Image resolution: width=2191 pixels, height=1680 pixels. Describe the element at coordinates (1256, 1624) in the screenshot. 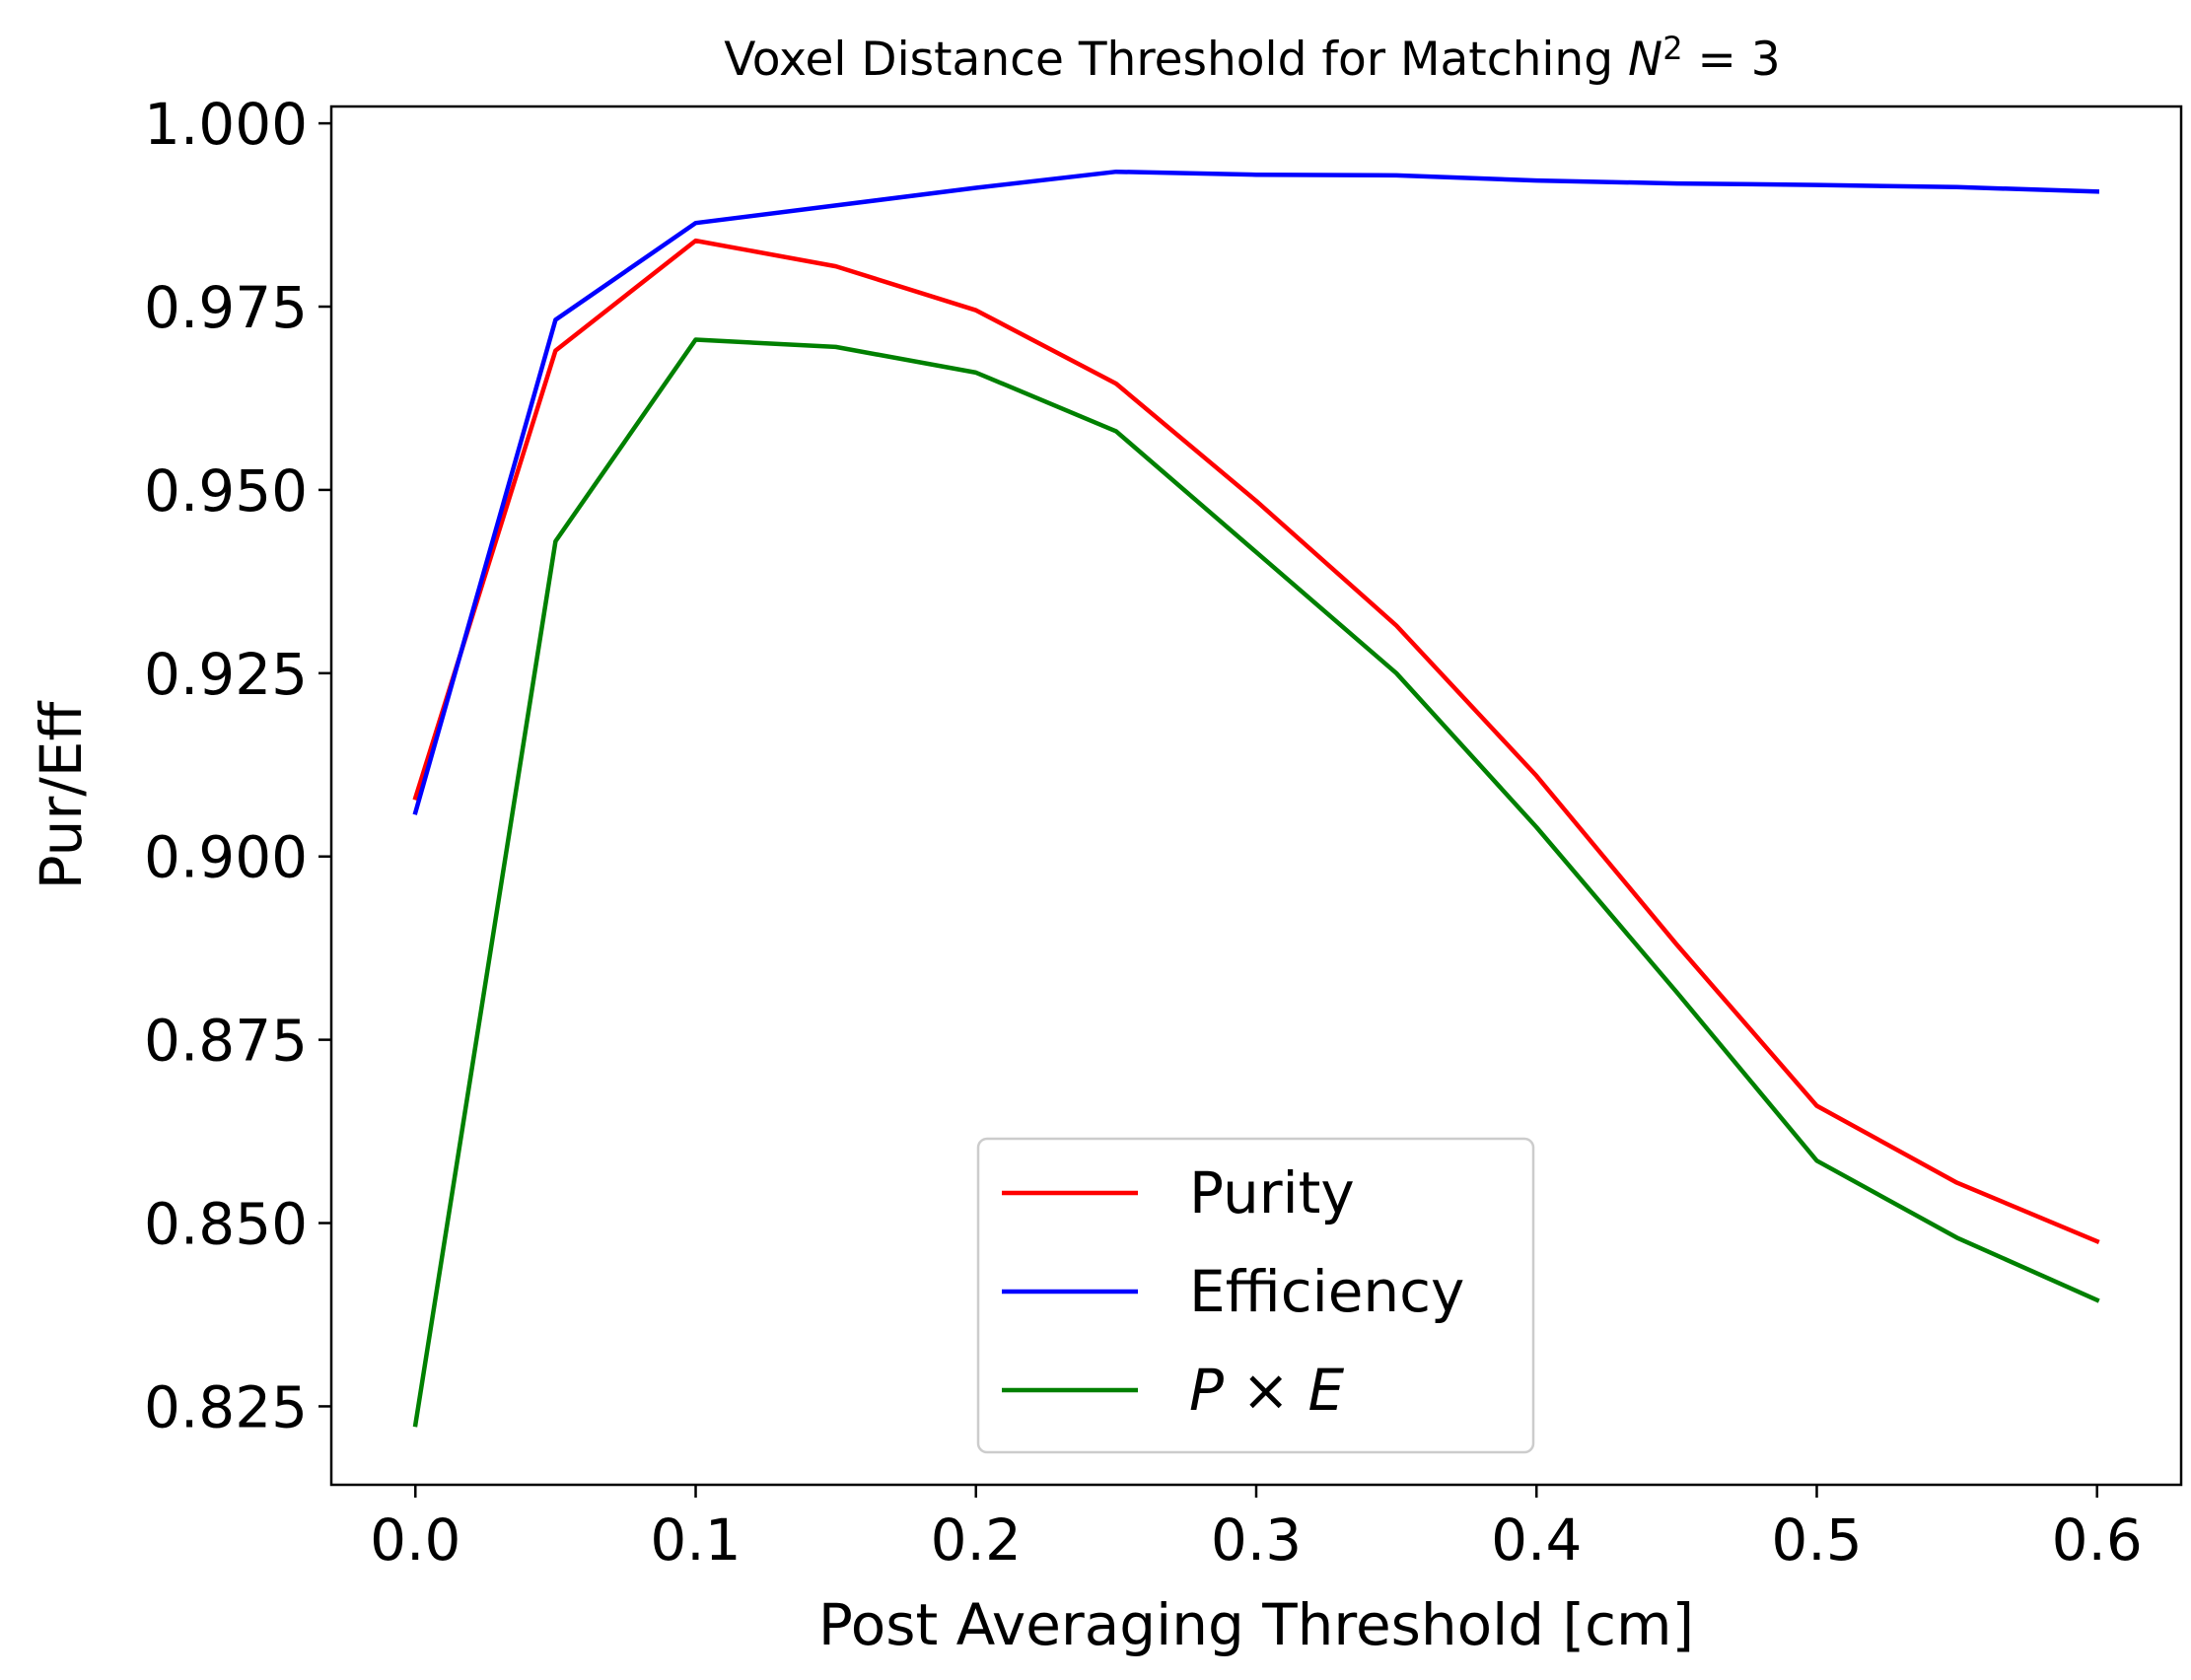

I see `x-axis-label: Post Averaging Threshold [cm]` at that location.